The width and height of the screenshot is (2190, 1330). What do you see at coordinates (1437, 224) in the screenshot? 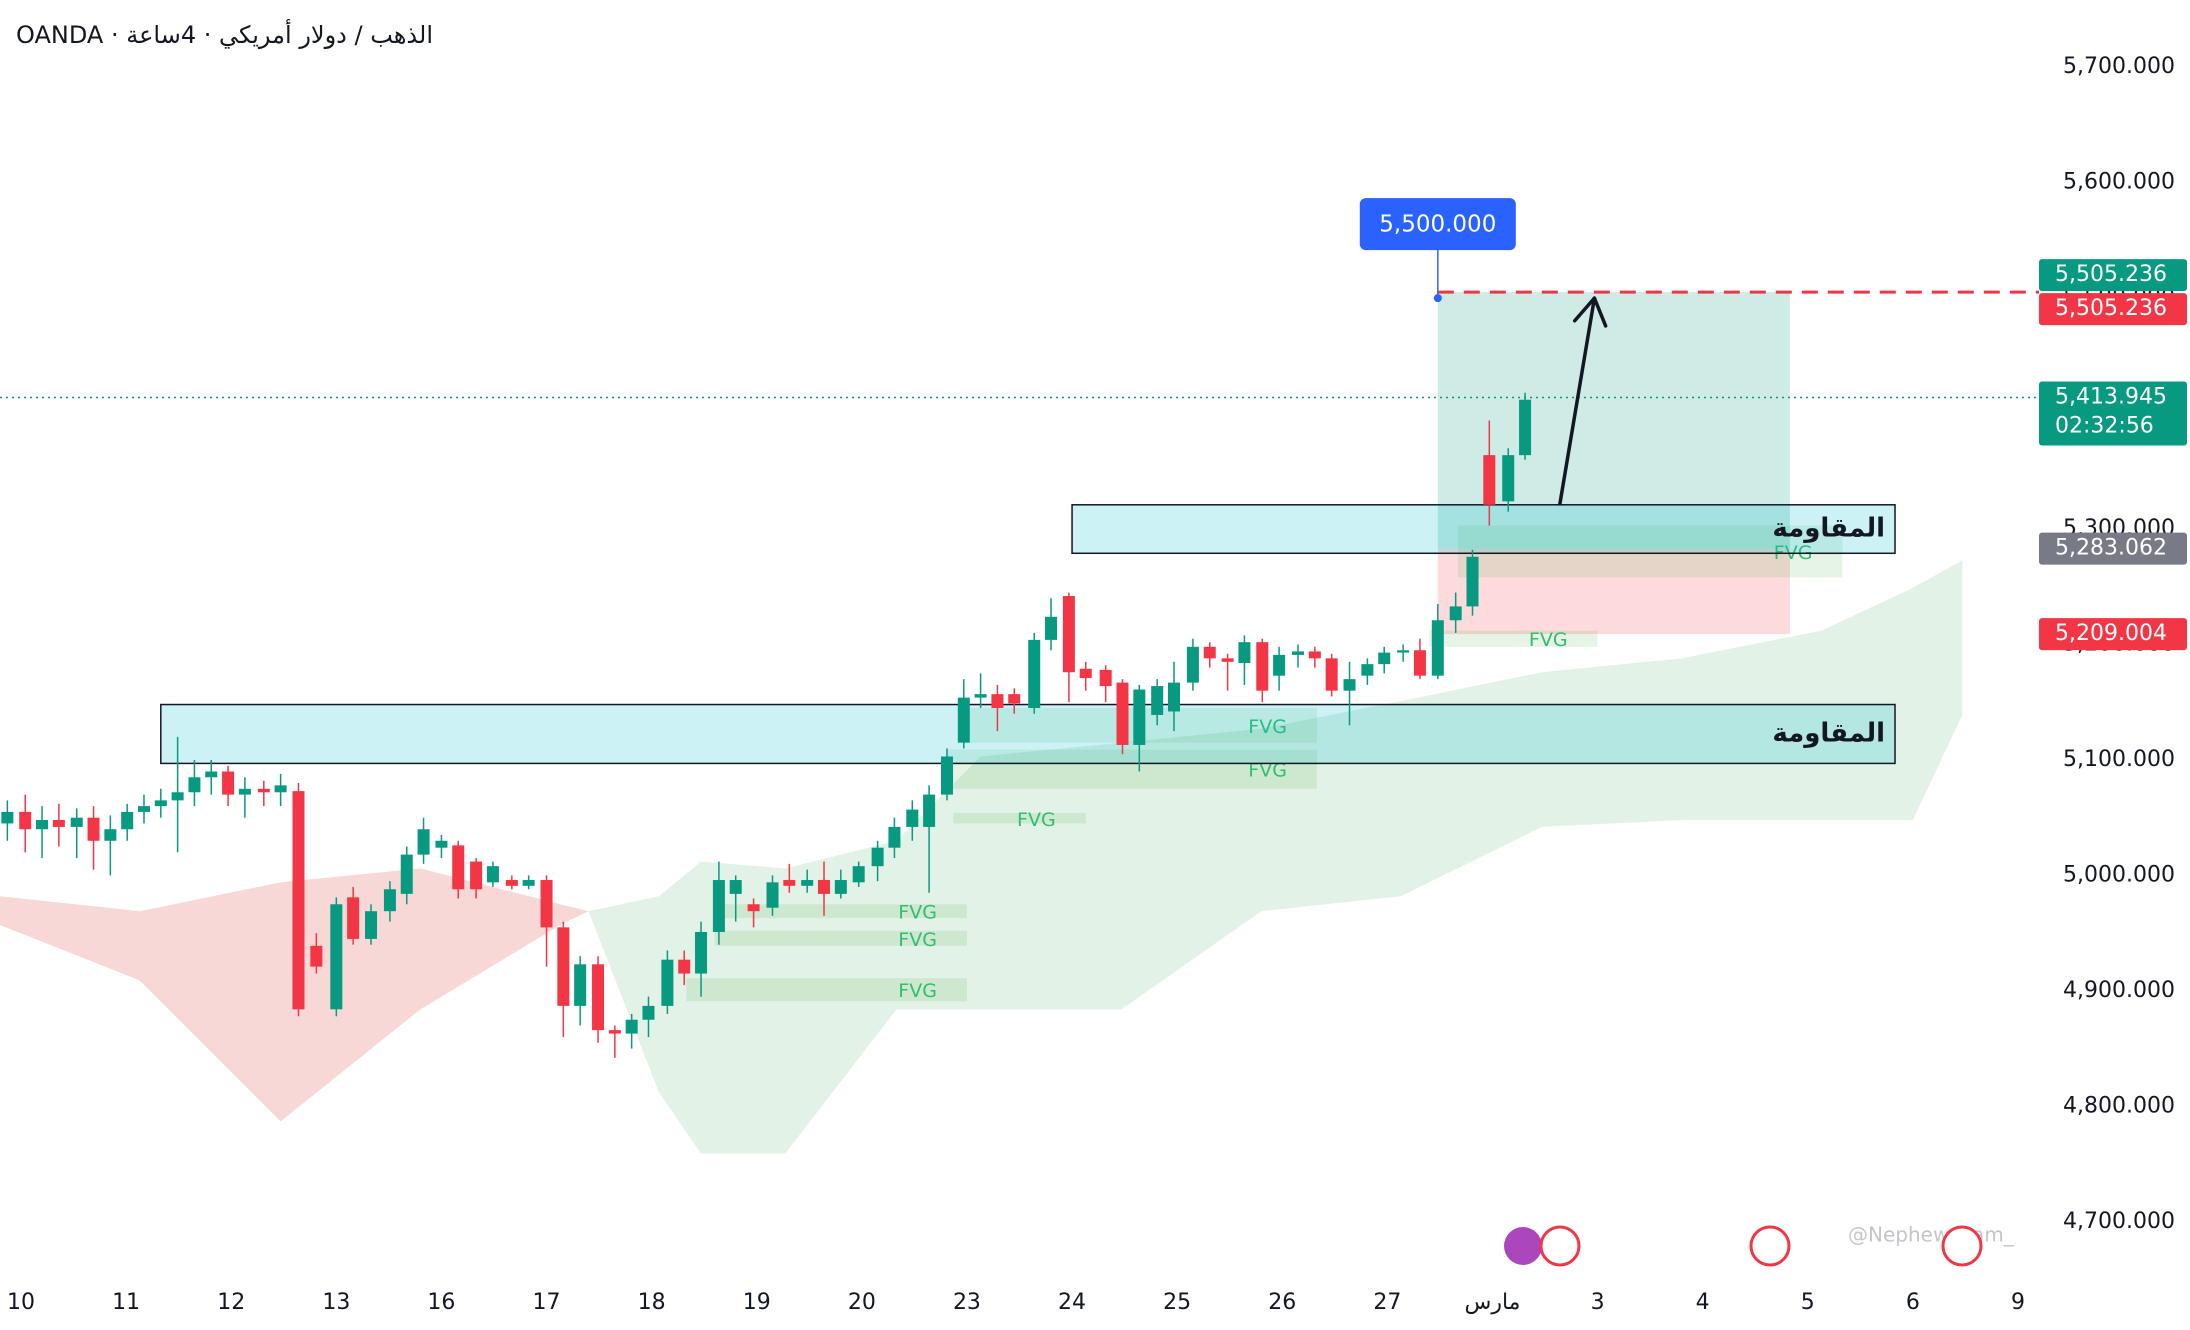
I see `target-box` at bounding box center [1437, 224].